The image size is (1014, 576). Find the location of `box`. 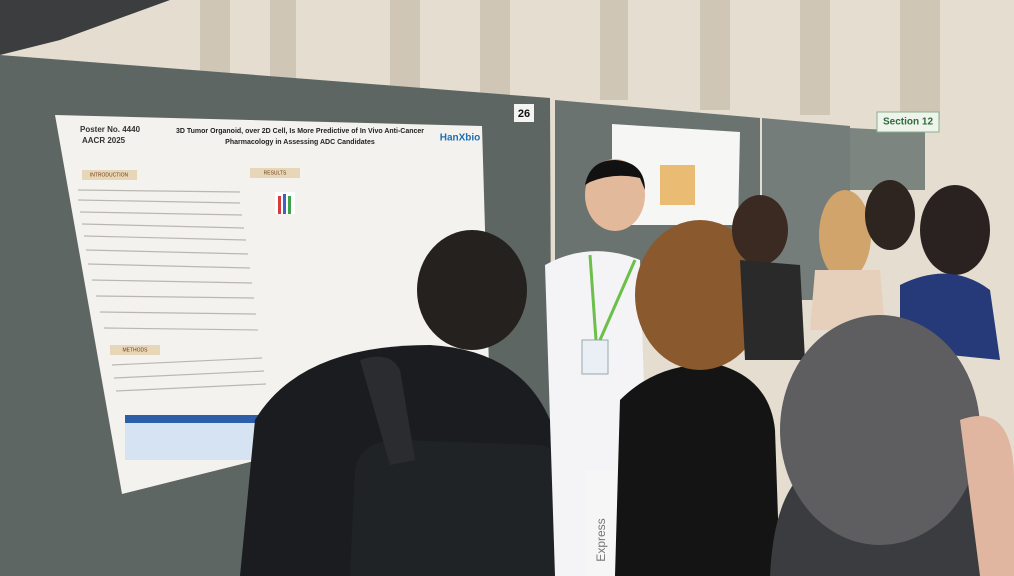

box is located at coordinates (602, 523).